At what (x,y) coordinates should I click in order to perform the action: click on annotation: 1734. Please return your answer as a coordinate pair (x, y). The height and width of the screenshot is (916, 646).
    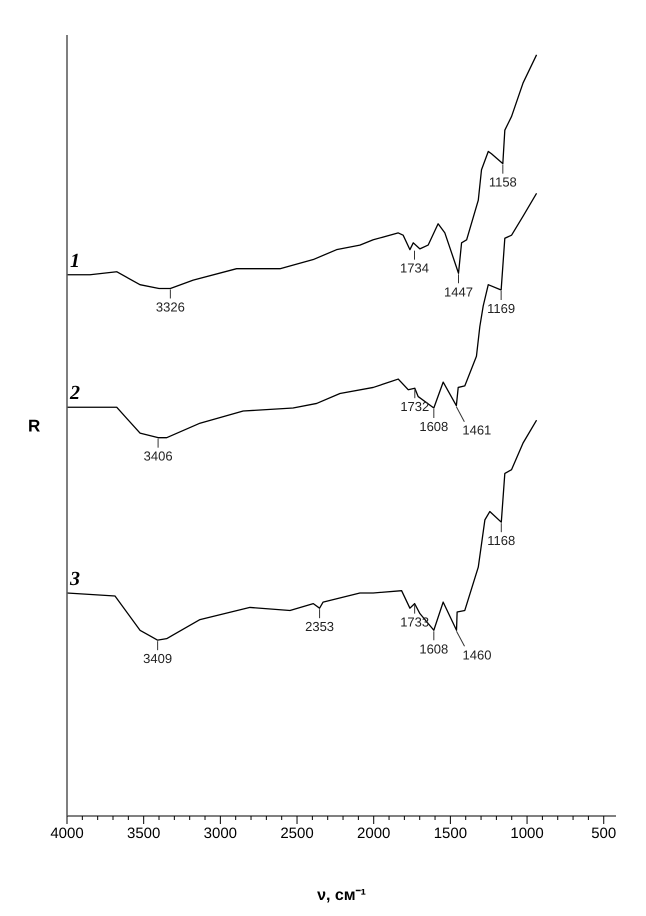
    Looking at the image, I should click on (414, 268).